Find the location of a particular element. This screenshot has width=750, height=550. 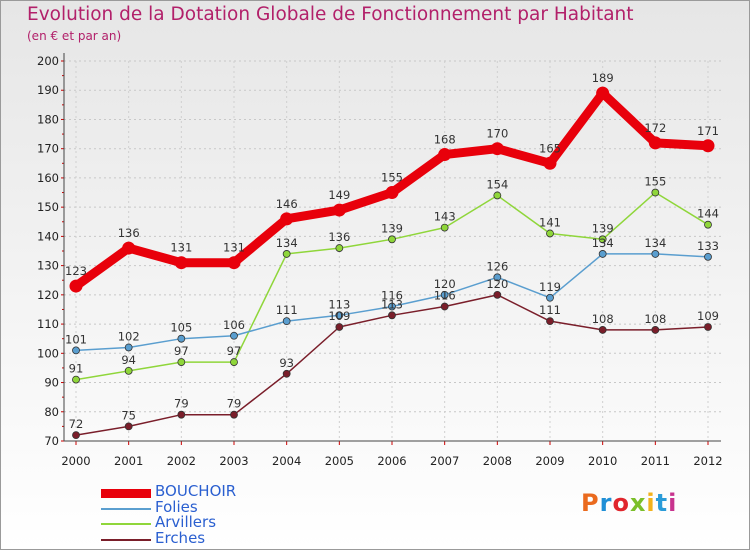

y-tick-label: 70 is located at coordinates (51, 441).